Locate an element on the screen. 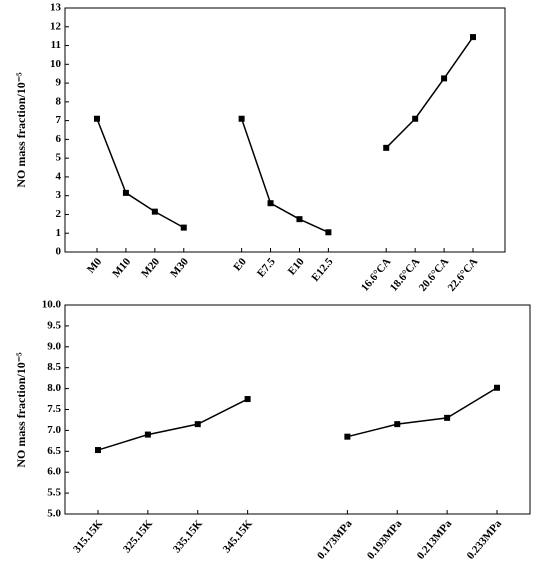  x-tick-label: 16.6°CA is located at coordinates (376, 275).